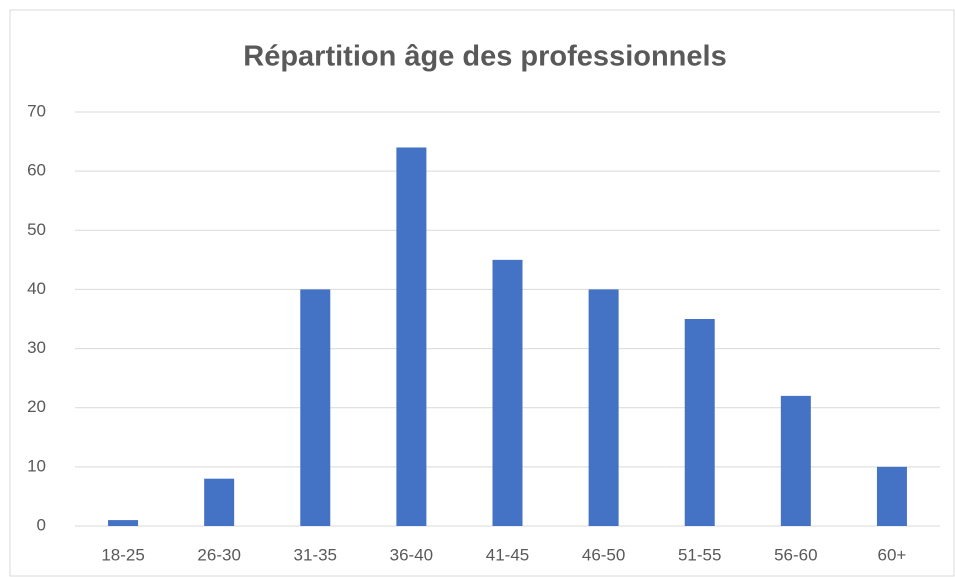 This screenshot has height=577, width=955. What do you see at coordinates (315, 554) in the screenshot?
I see `x-tick-label: 31-35` at bounding box center [315, 554].